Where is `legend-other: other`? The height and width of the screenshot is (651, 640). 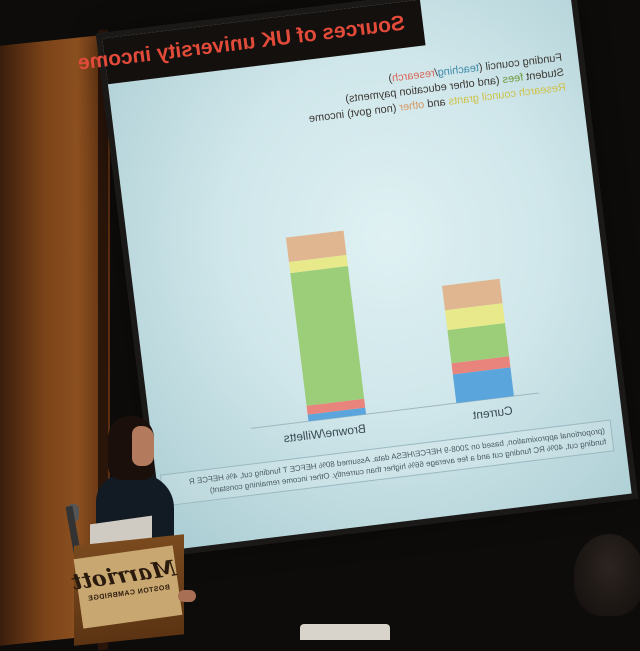
legend-other: other is located at coordinates (412, 106).